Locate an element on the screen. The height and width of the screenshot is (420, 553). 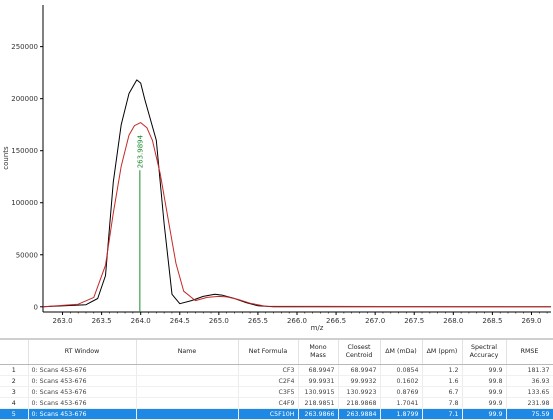
cell-dm-ppm: 1.2 is located at coordinates (442, 370).